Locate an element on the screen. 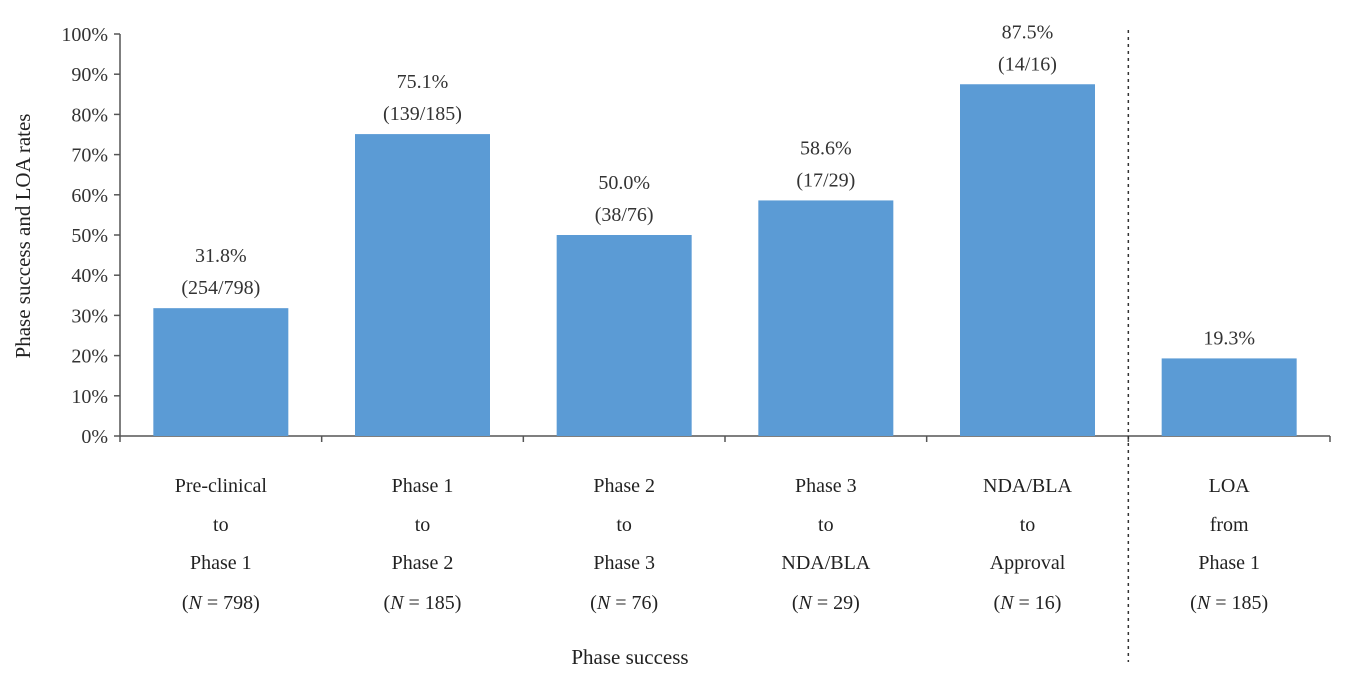 This screenshot has height=682, width=1345. y-tick-label: 90% is located at coordinates (89, 75).